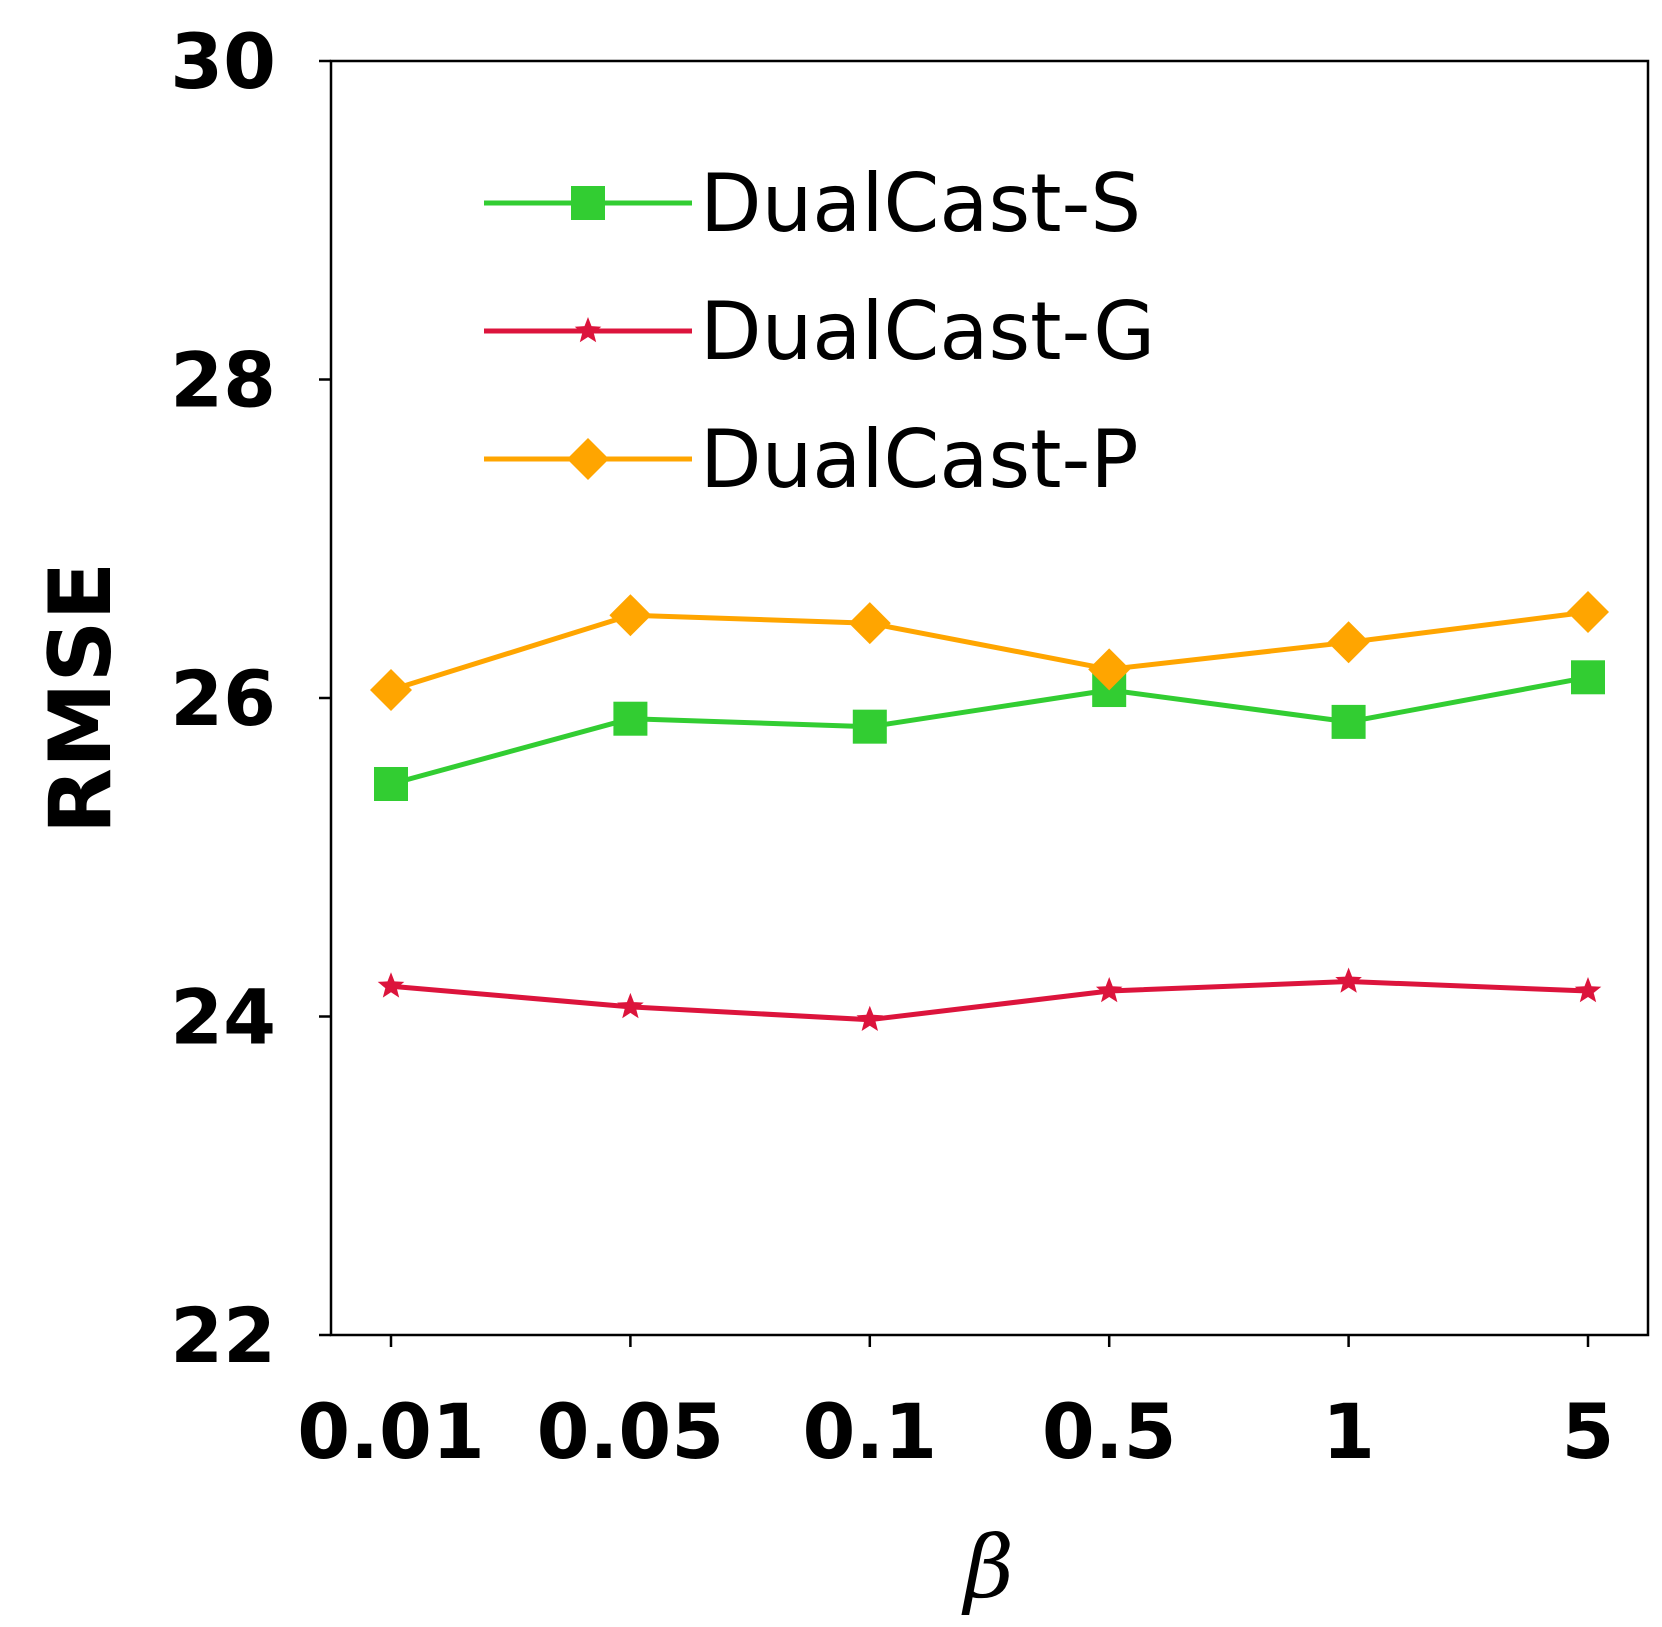  I want to click on y-tick-label: 28, so click(223, 380).